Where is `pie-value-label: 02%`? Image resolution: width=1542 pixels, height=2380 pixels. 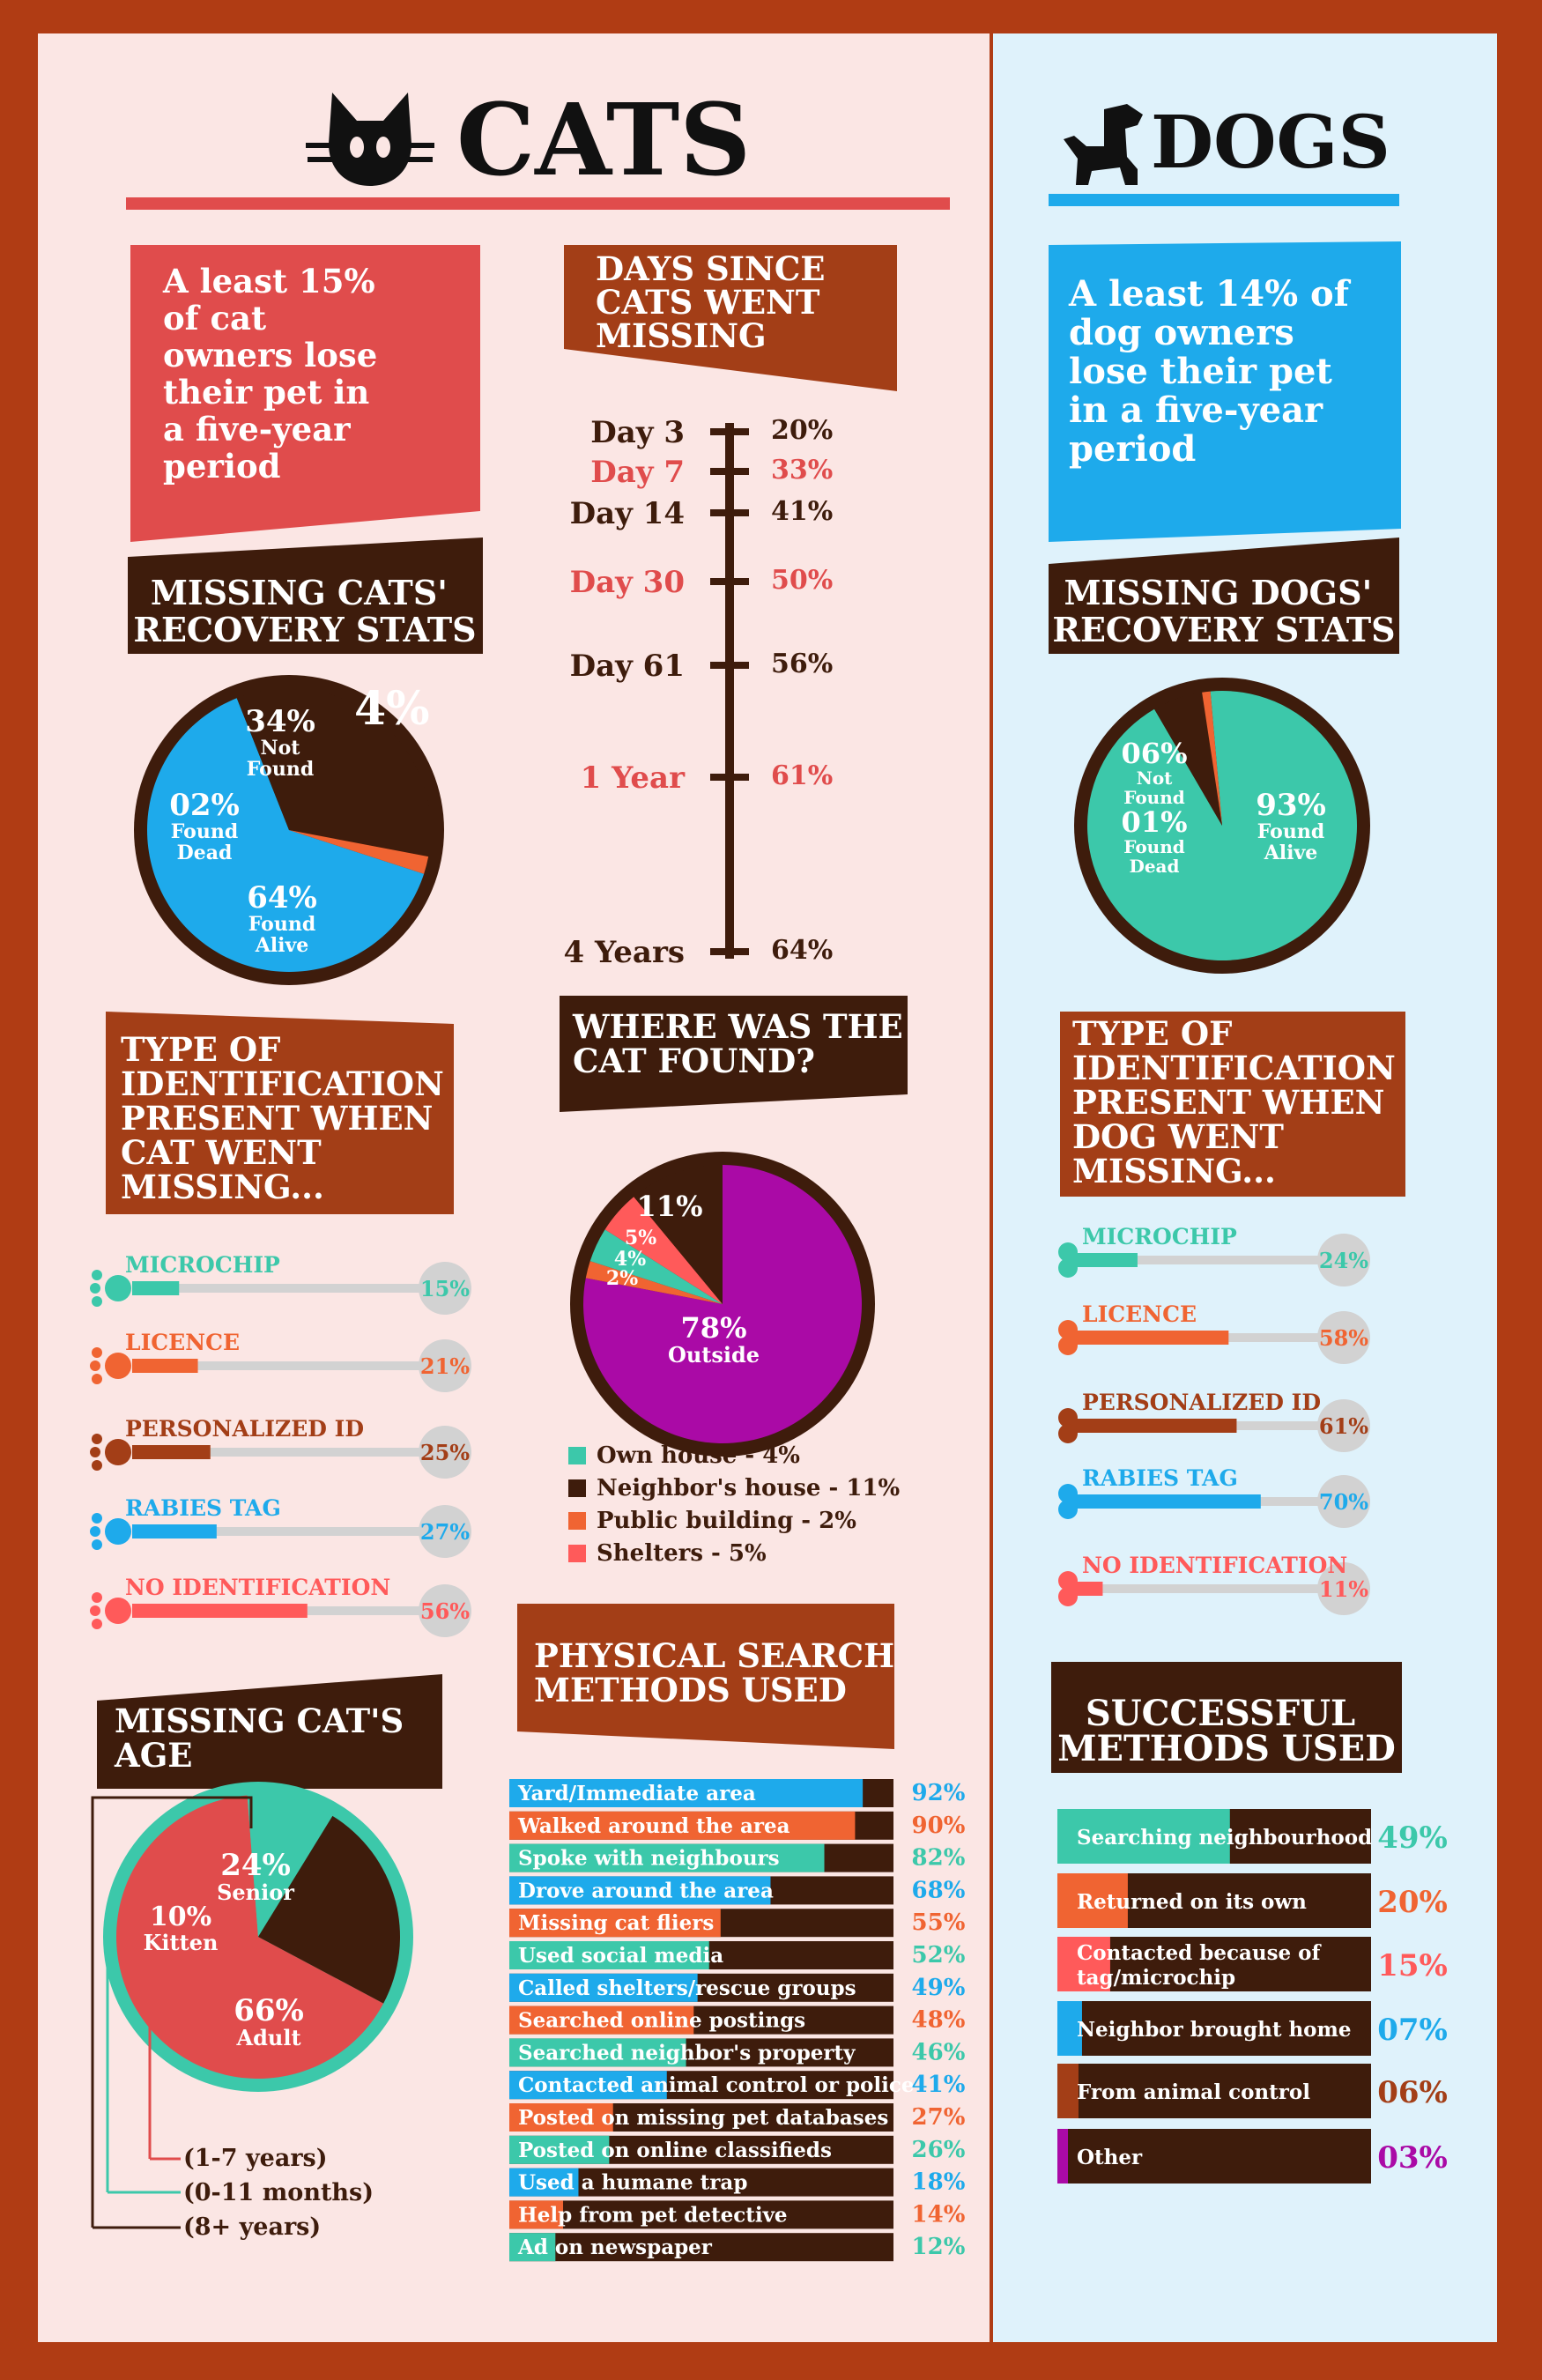 pie-value-label: 02% is located at coordinates (204, 805).